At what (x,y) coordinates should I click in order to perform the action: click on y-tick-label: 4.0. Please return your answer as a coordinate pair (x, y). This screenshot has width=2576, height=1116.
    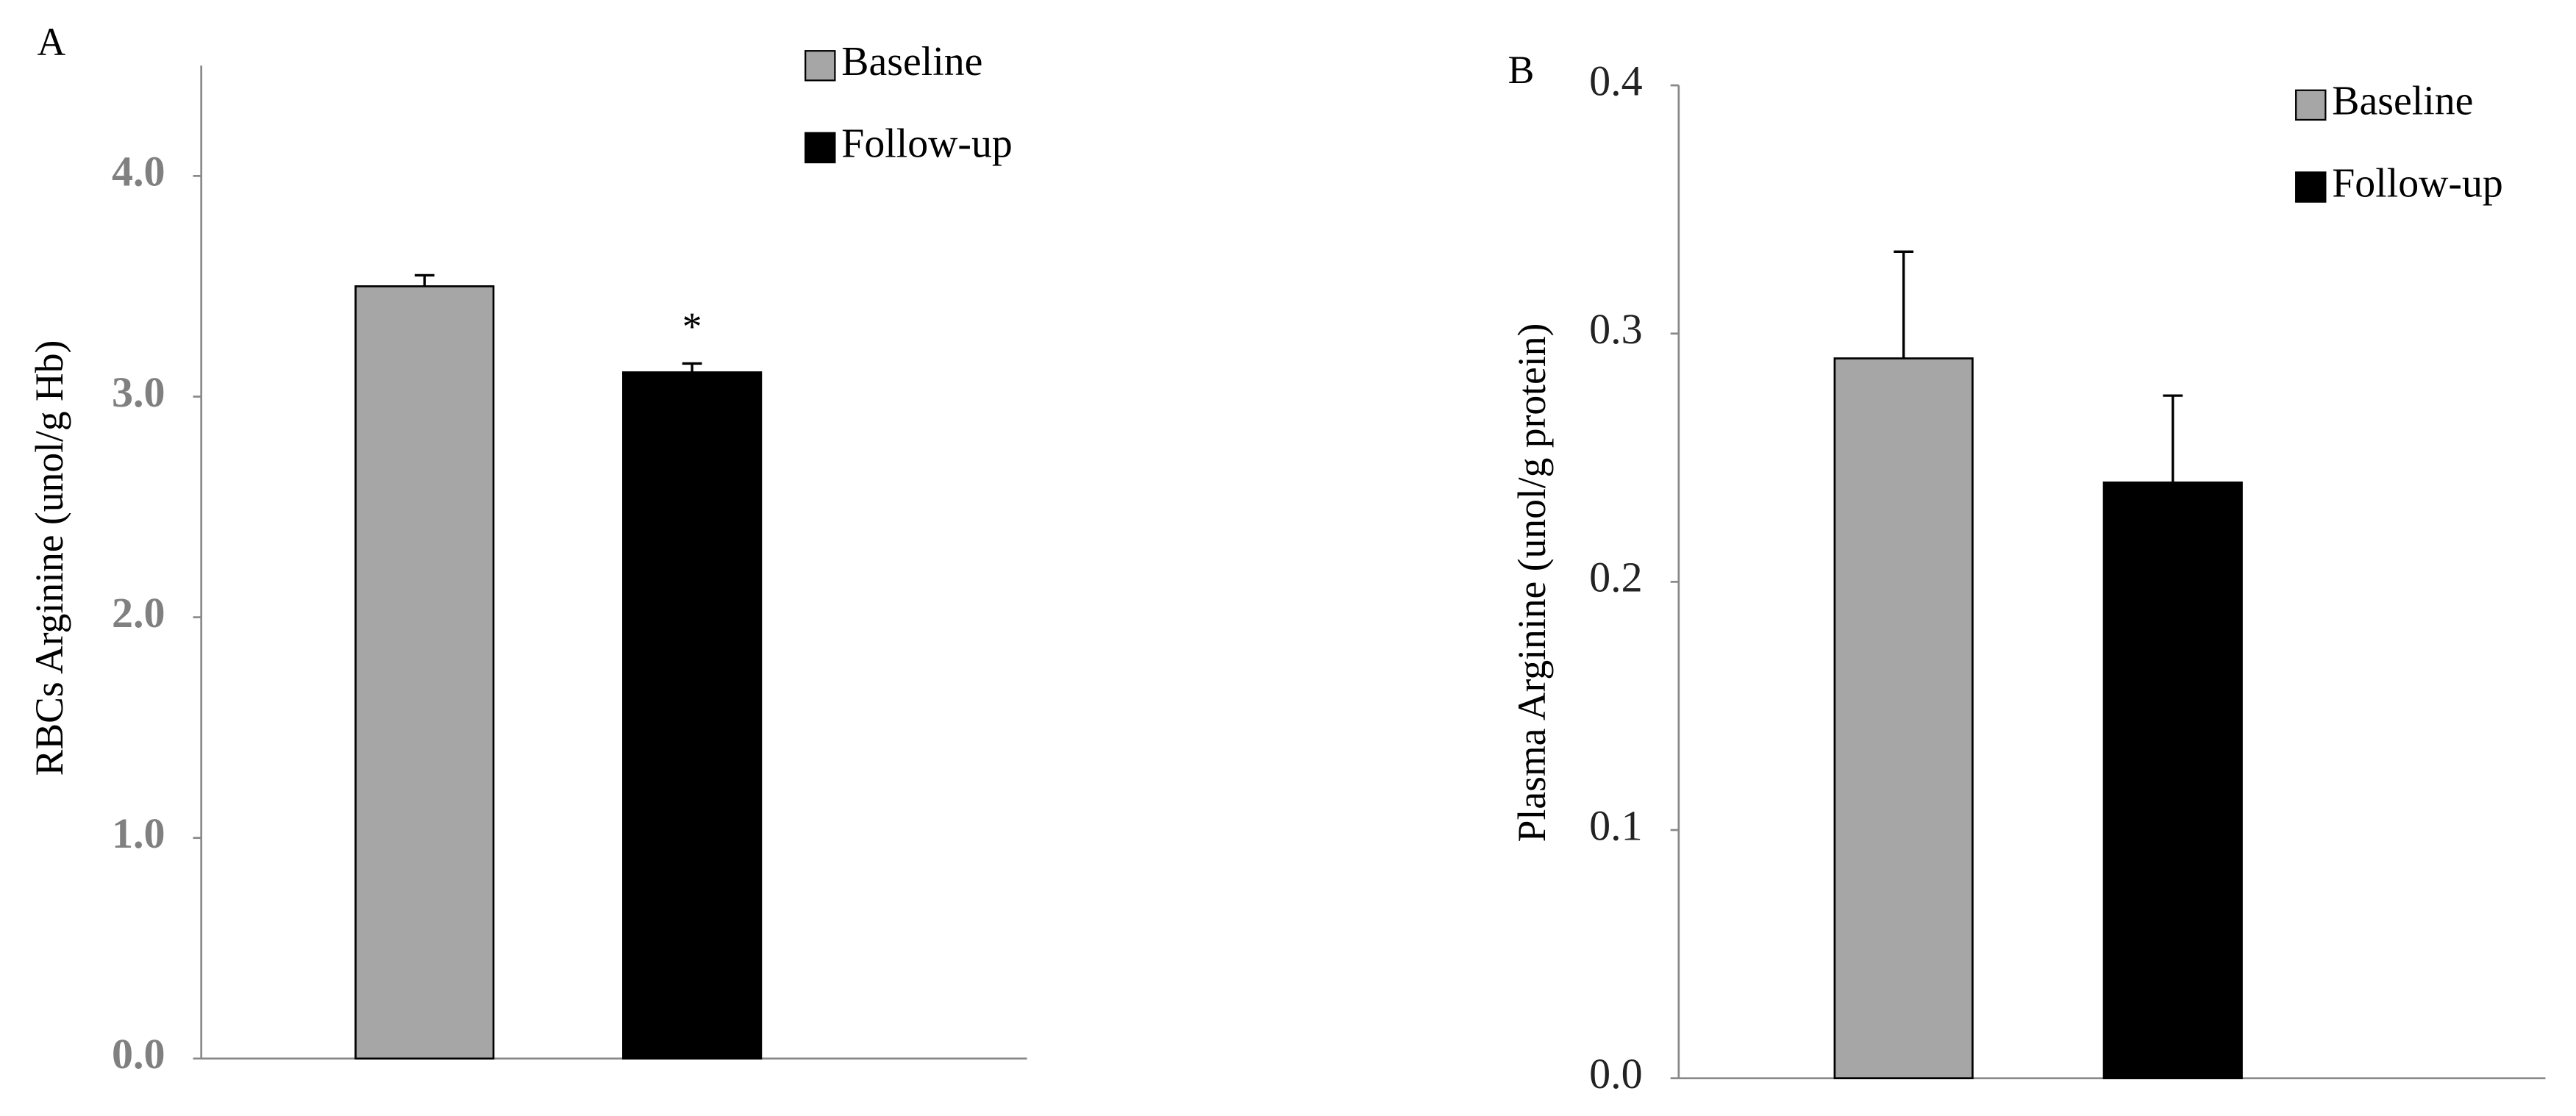
    Looking at the image, I should click on (138, 172).